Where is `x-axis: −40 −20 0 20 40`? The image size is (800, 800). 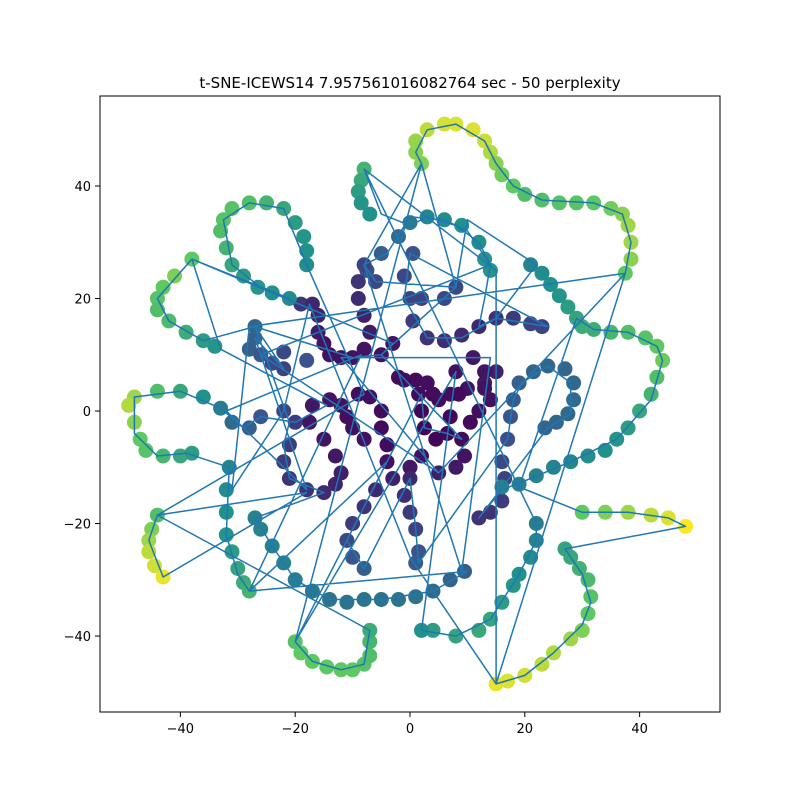
x-axis: −40 −20 0 20 40 is located at coordinates (407, 724).